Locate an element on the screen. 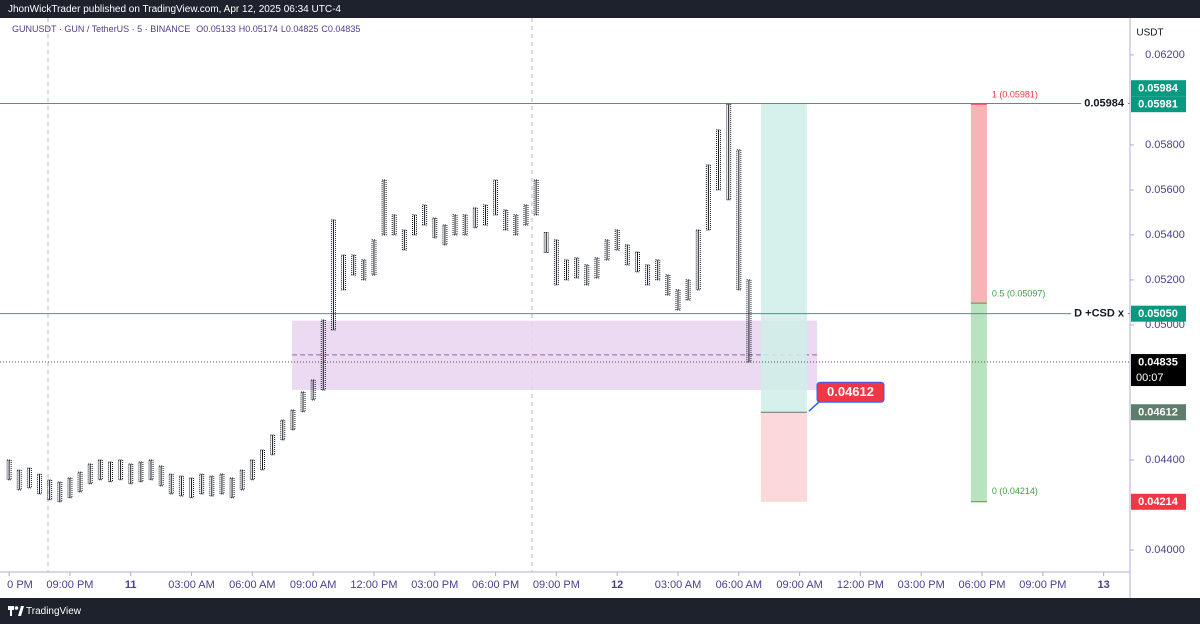  line-label: D +CSD x is located at coordinates (1099, 314).